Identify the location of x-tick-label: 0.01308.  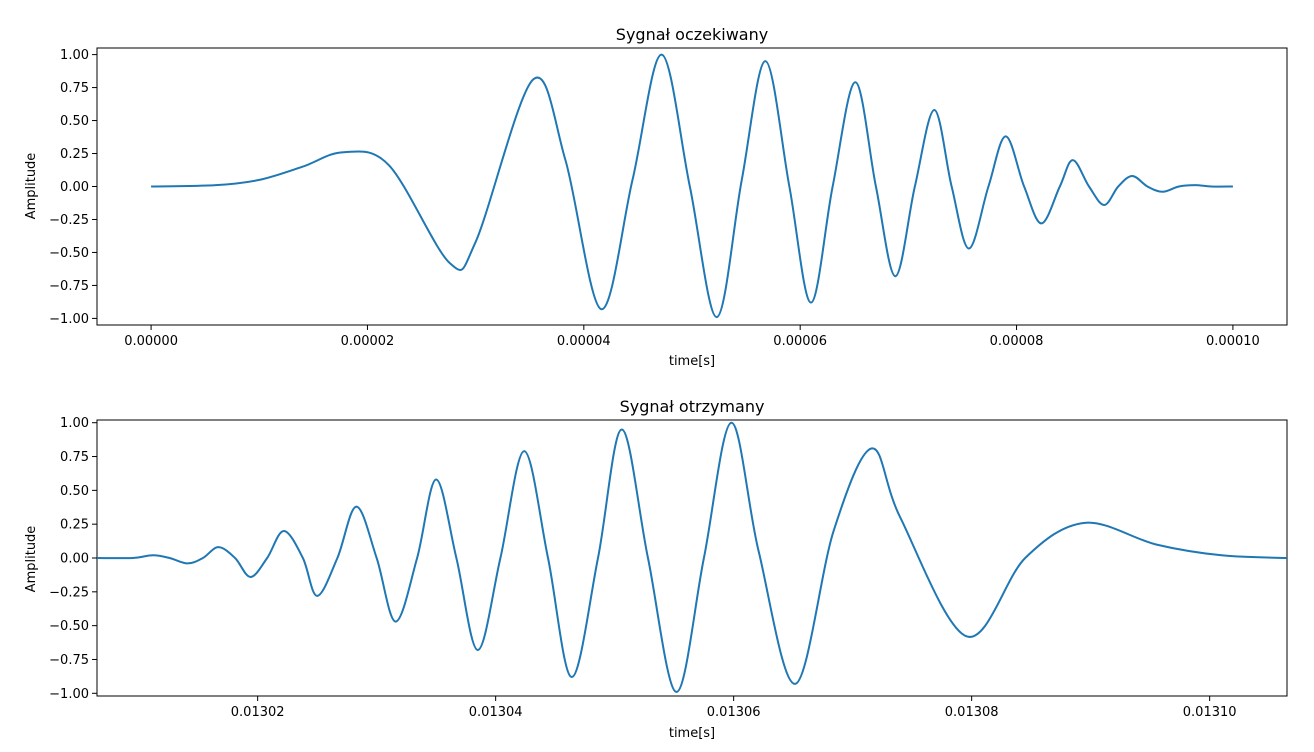
(972, 712).